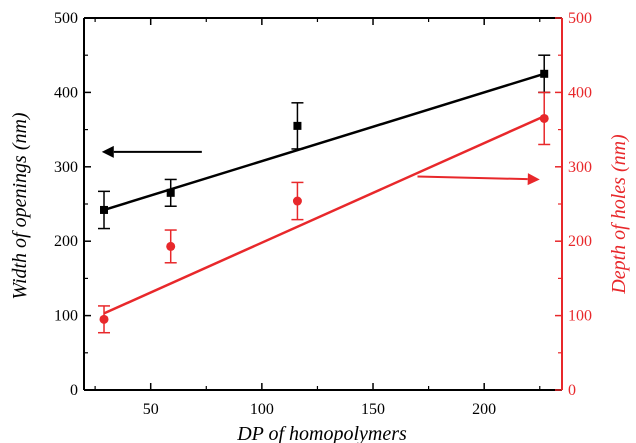  I want to click on right-axis-arrow, so click(478, 179).